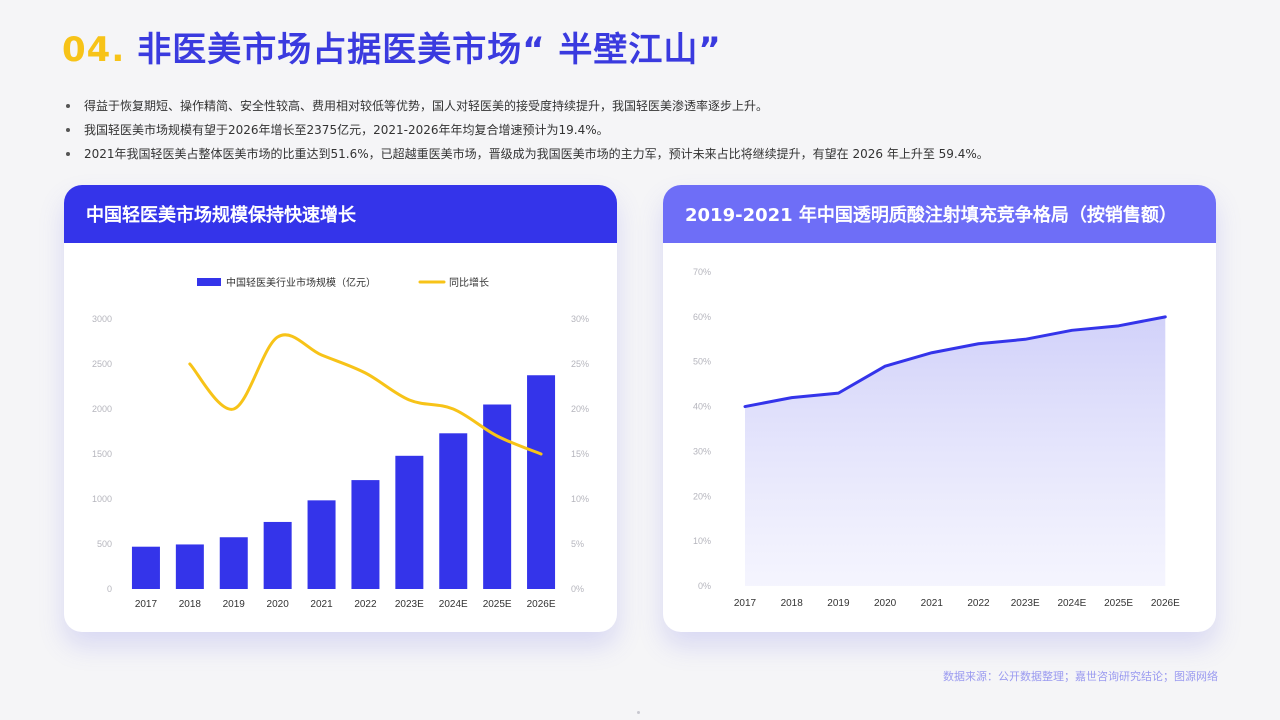  Describe the element at coordinates (409, 522) in the screenshot. I see `bar-2023E` at that location.